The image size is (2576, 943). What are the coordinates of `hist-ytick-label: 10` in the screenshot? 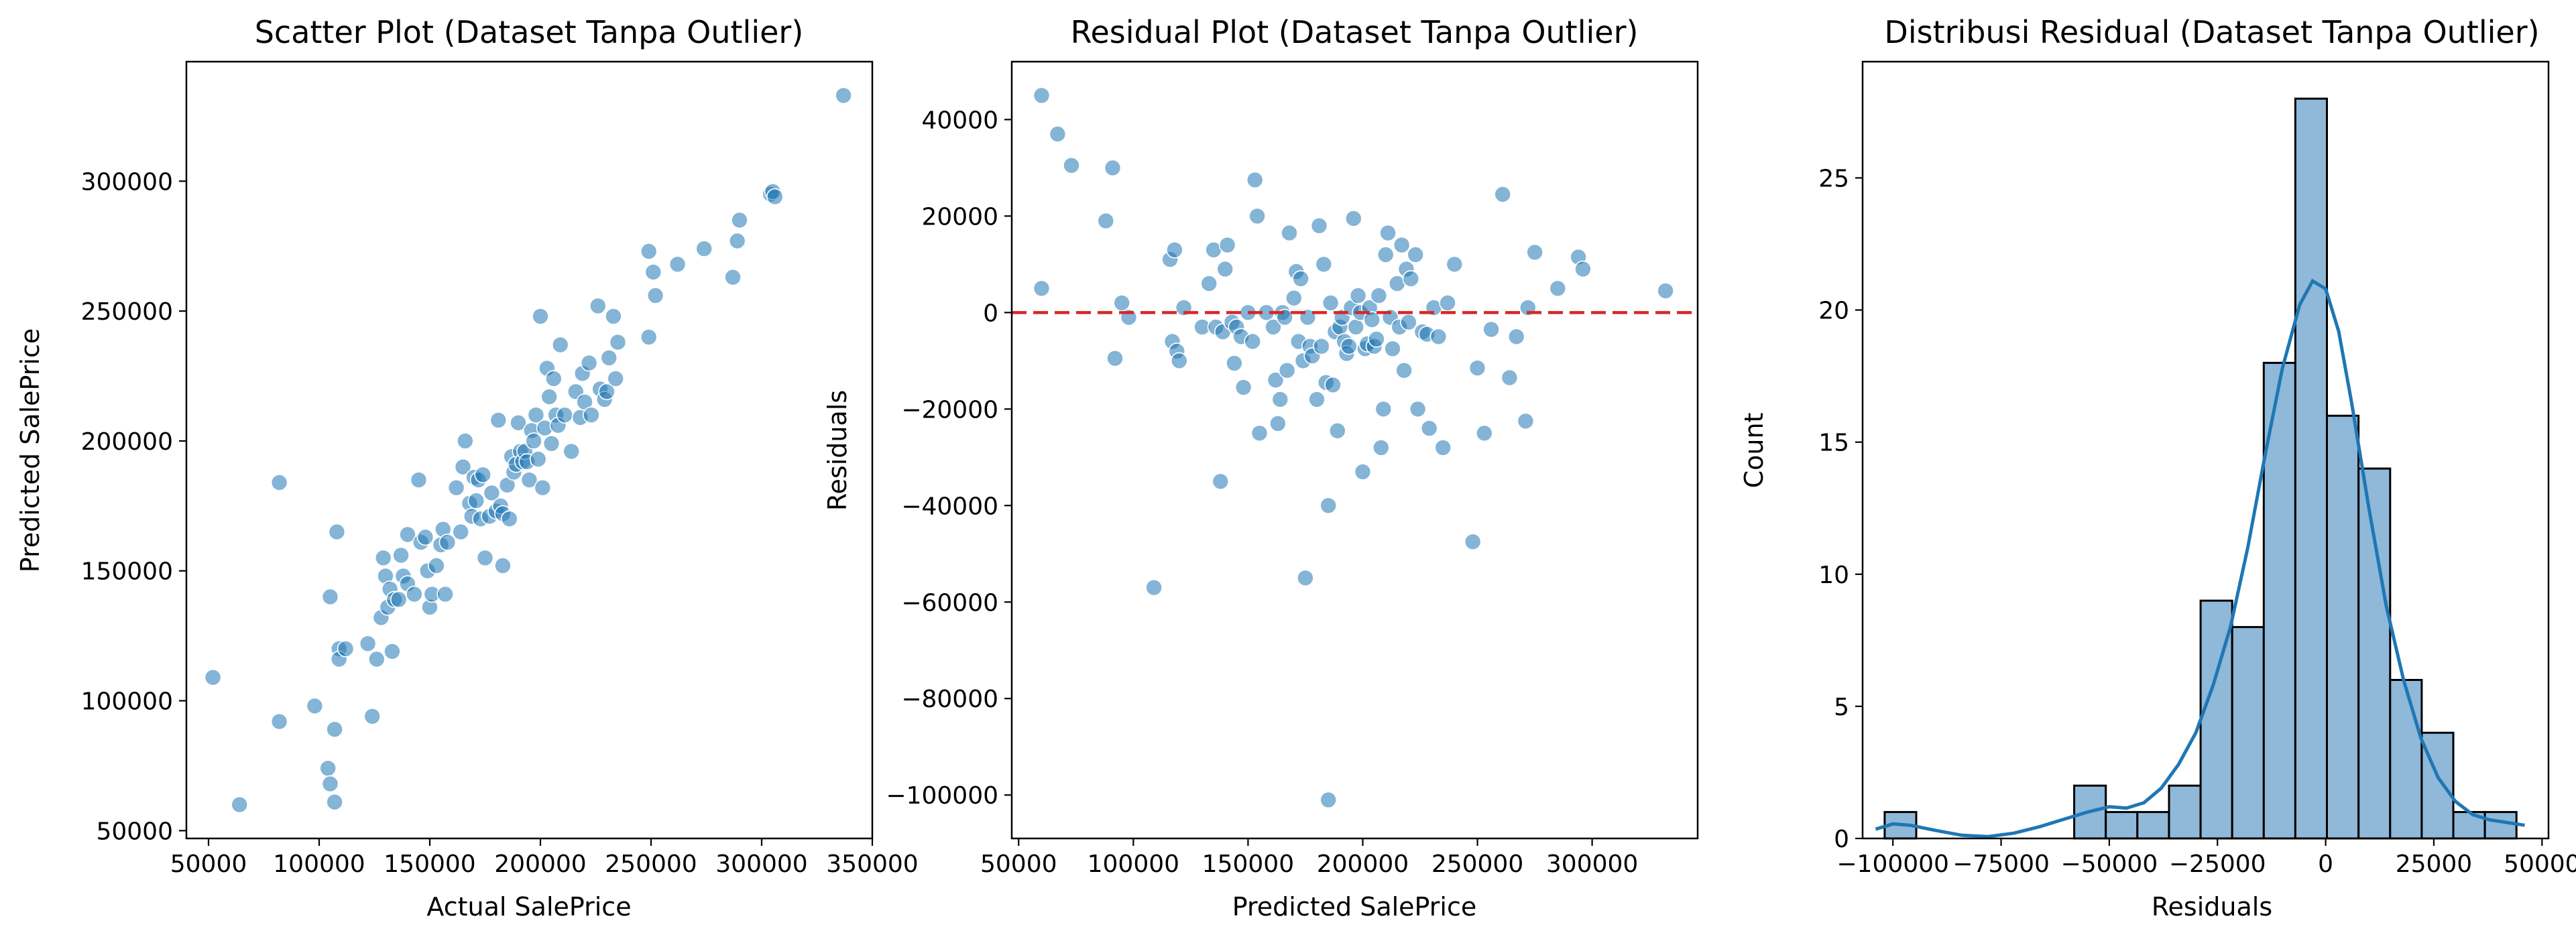 It's located at (1833, 575).